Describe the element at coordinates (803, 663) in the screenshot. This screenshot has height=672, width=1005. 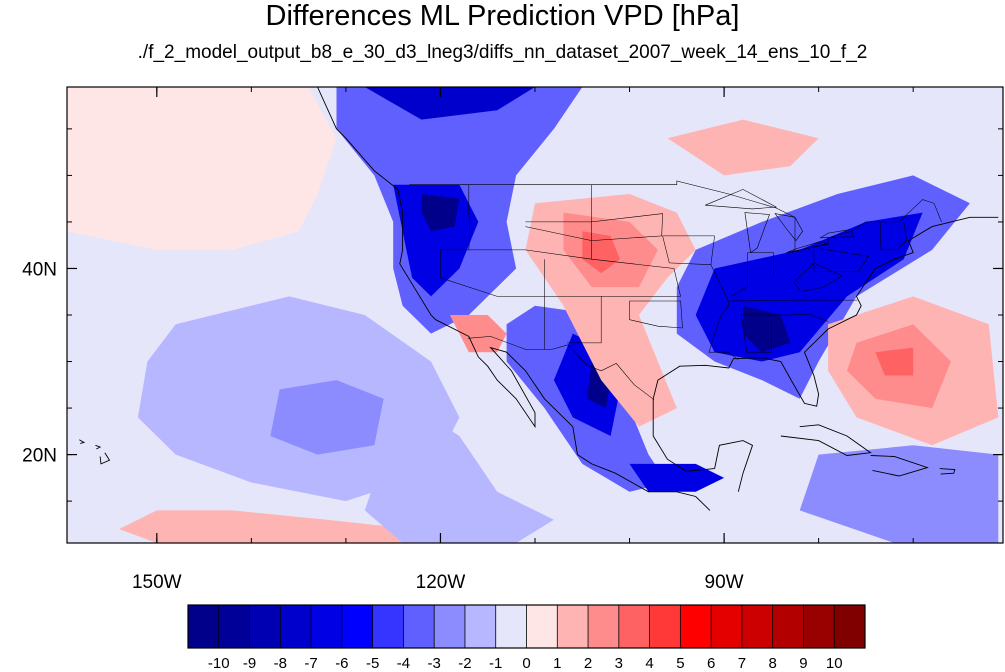
I see `colorbar-label: 9` at that location.